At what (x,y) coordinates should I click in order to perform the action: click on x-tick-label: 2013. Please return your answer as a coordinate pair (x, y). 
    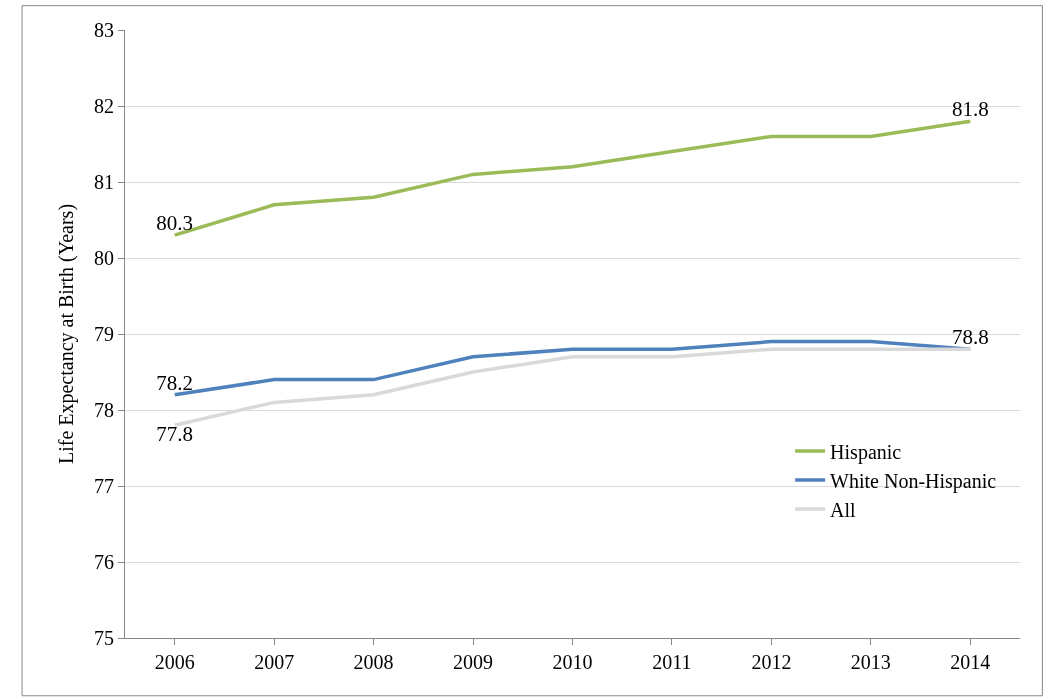
    Looking at the image, I should click on (870, 662).